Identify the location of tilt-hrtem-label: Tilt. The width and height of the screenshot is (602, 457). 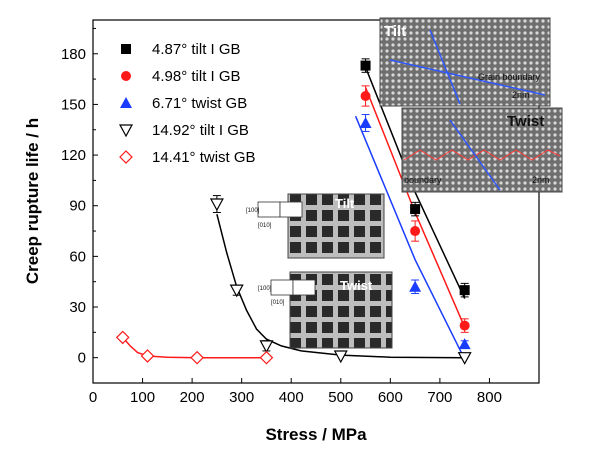
(395, 31).